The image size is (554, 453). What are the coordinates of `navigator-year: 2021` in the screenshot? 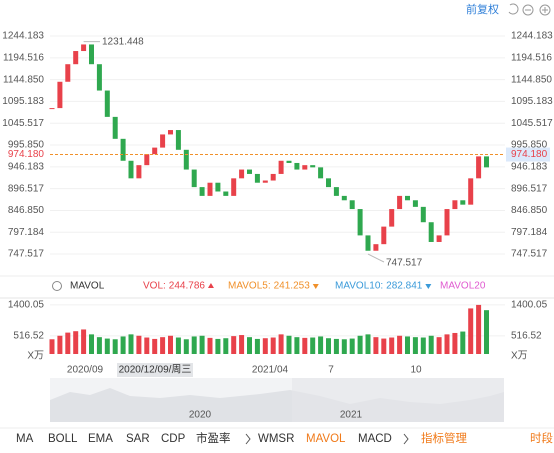 It's located at (351, 415).